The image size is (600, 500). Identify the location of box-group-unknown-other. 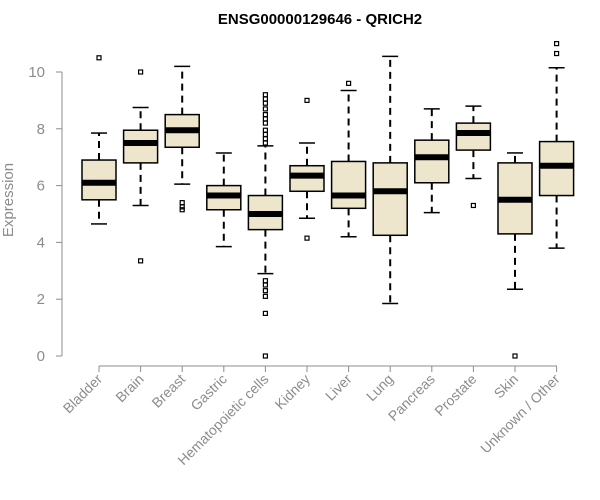
(556, 144).